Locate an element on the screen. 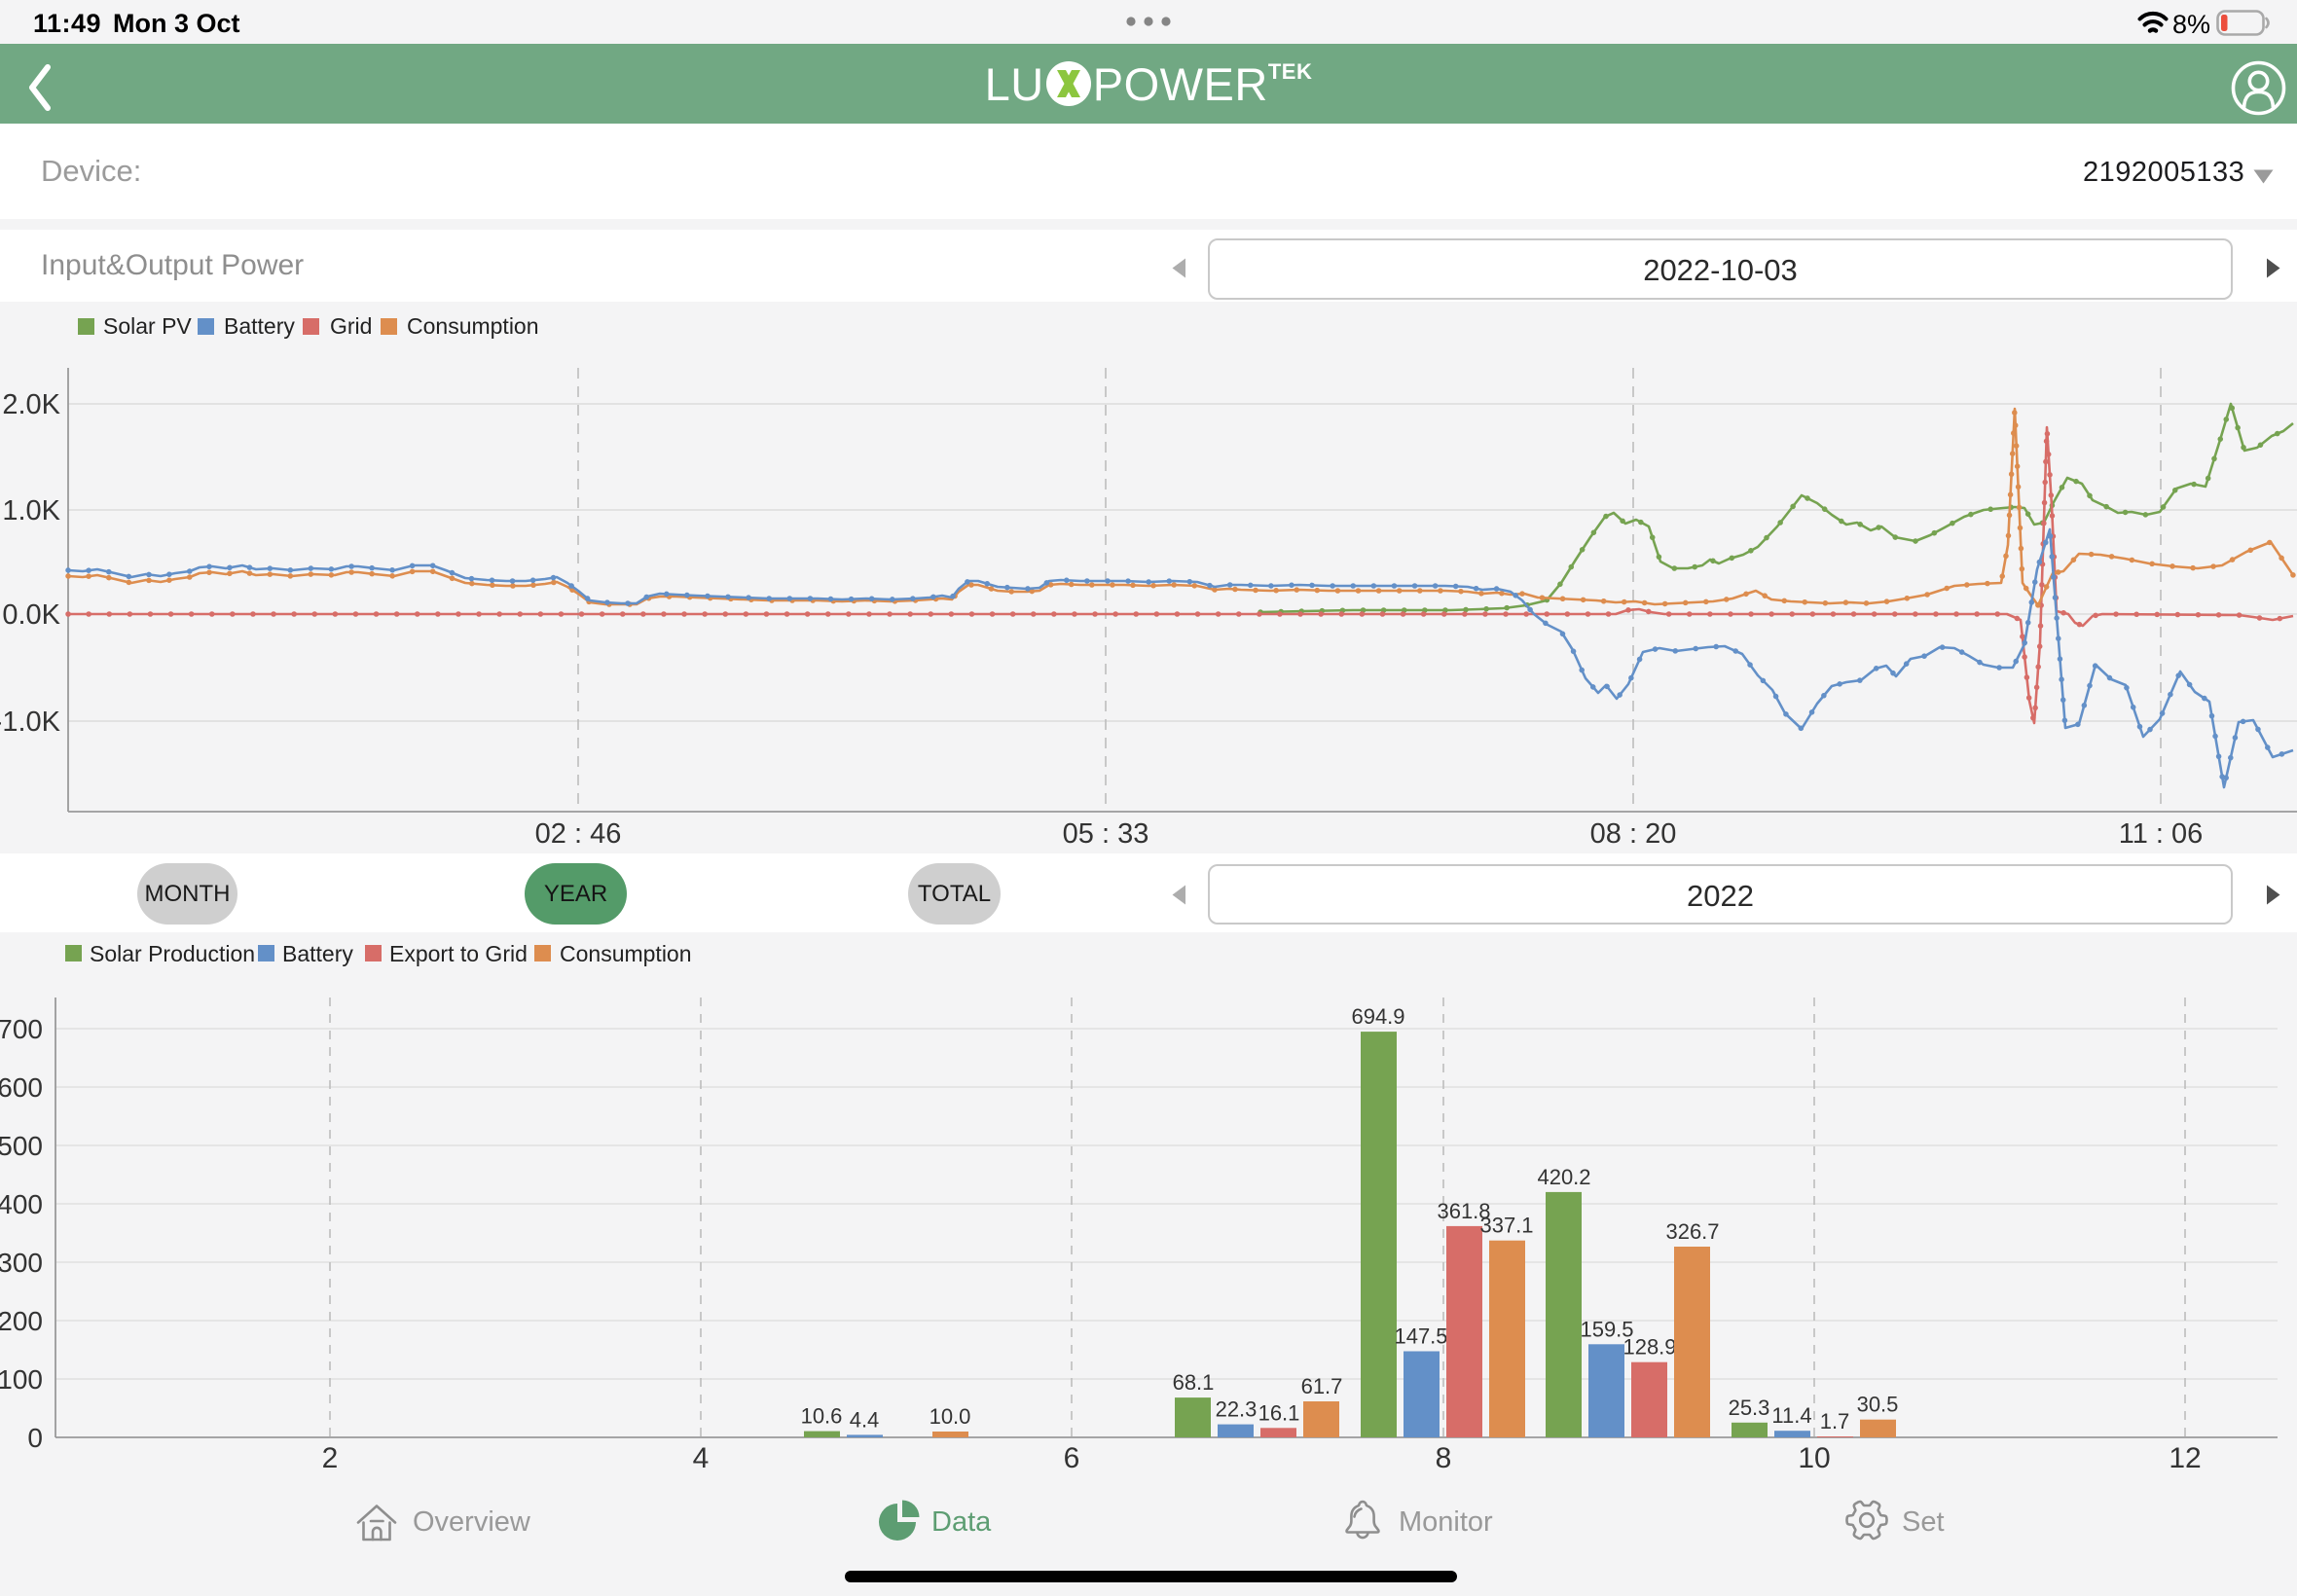 This screenshot has height=1596, width=2297. svg-text: 10.0 is located at coordinates (950, 1417).